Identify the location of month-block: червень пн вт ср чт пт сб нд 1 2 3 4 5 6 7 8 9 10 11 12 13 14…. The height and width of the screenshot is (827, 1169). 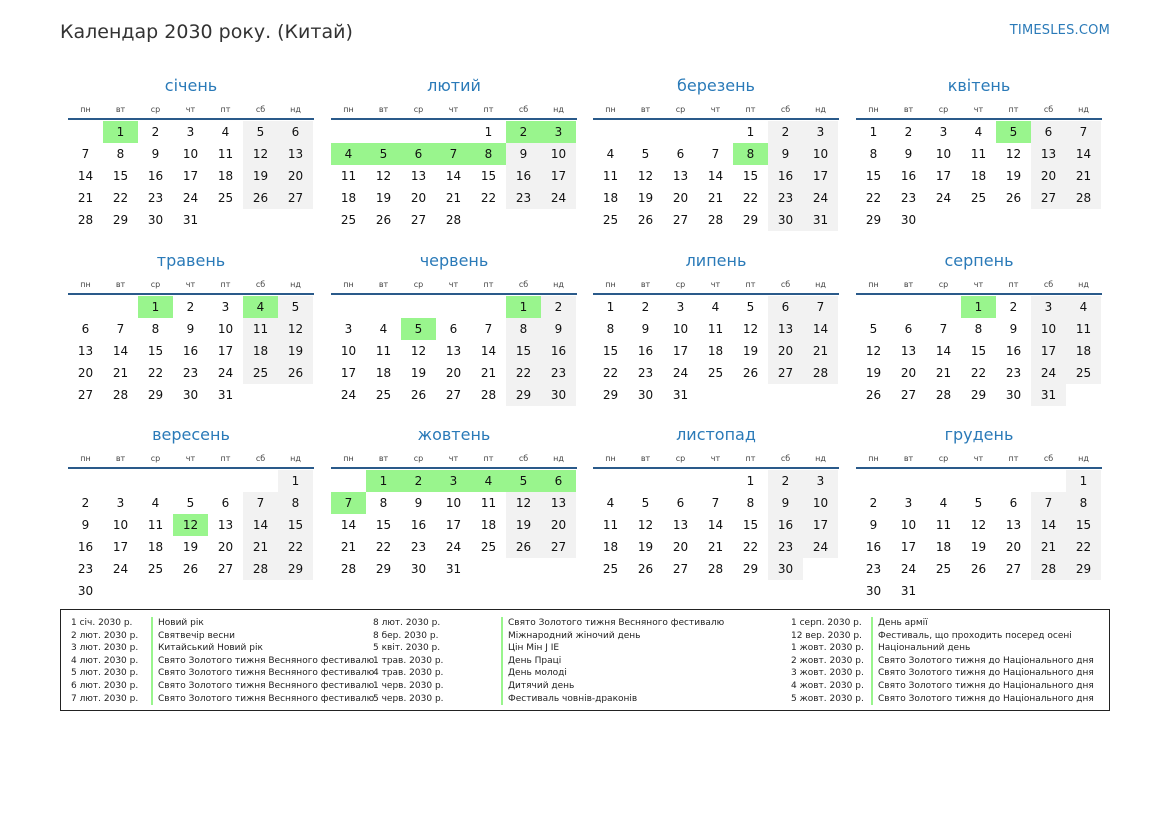
(454, 326).